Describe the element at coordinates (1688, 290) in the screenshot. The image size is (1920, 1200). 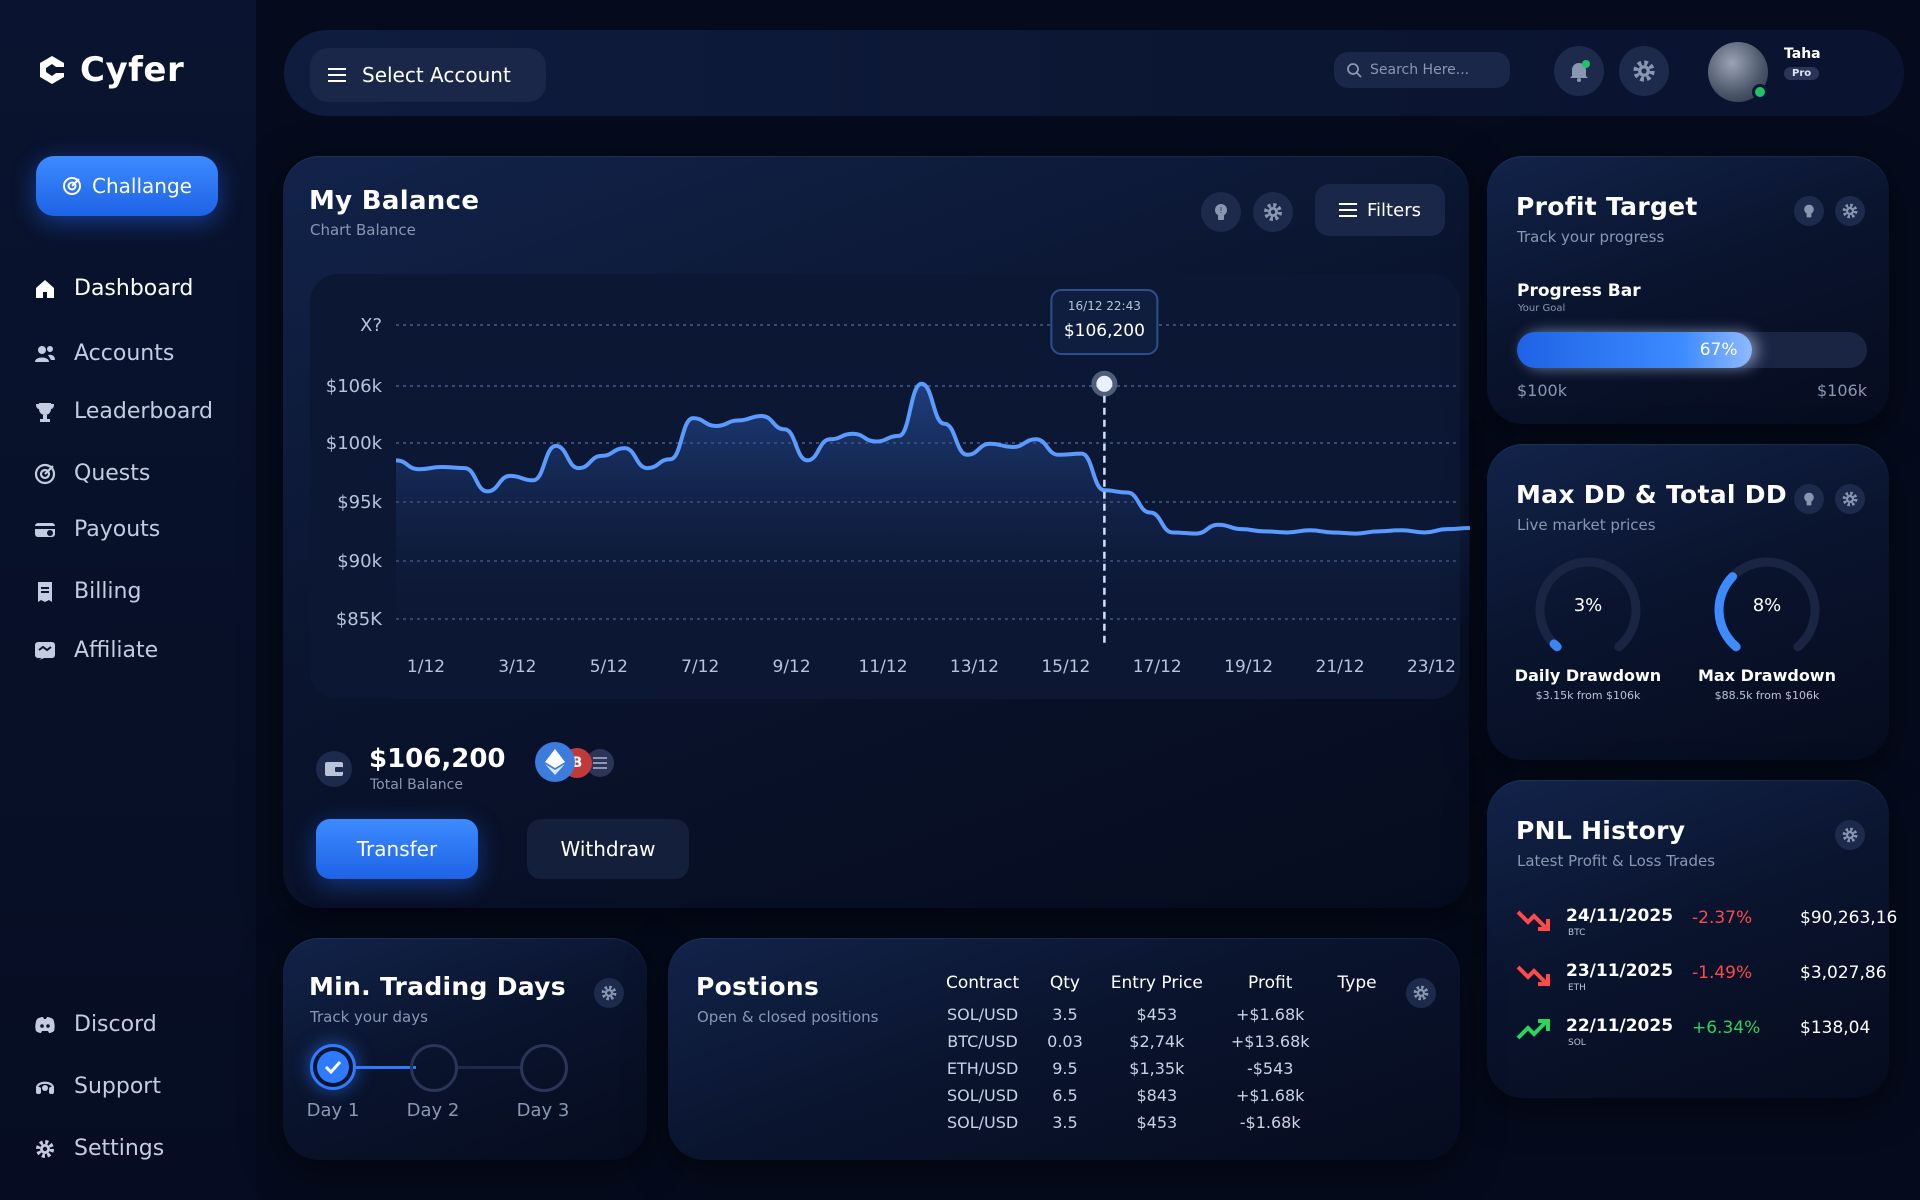
I see `profit-target-panel` at that location.